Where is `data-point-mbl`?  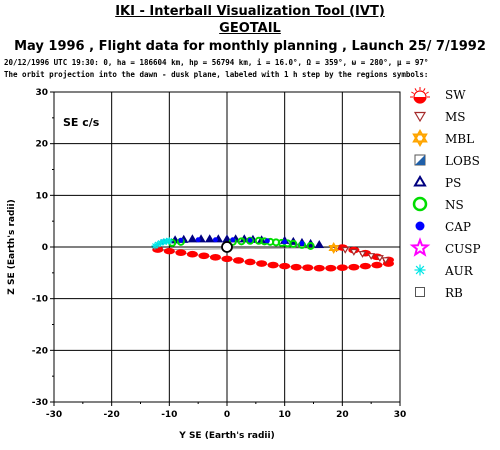
data-point-mbl is located at coordinates (333, 248).